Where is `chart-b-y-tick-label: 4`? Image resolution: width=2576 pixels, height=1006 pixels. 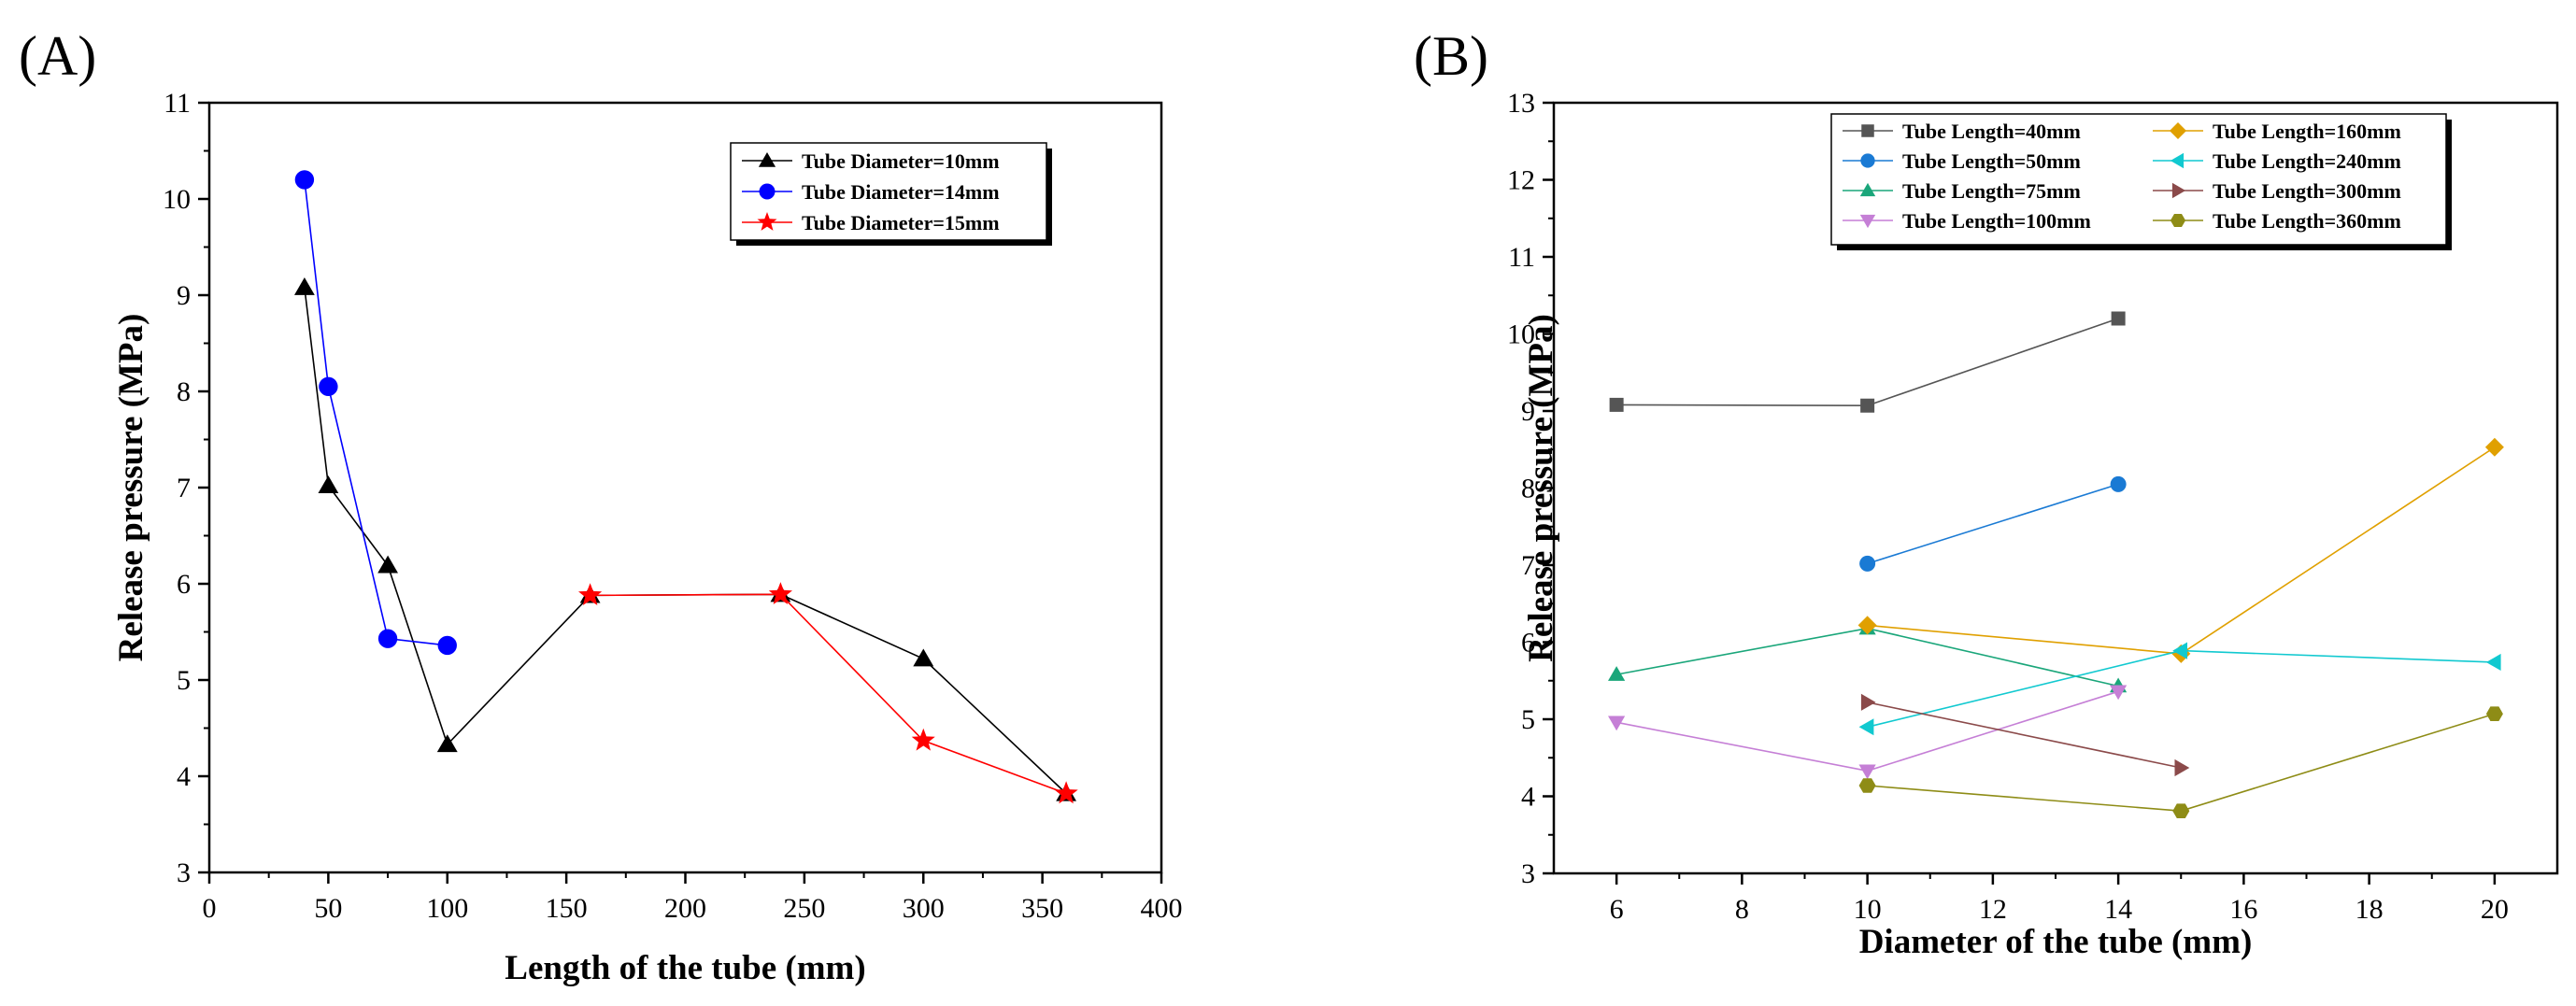 chart-b-y-tick-label: 4 is located at coordinates (1528, 797).